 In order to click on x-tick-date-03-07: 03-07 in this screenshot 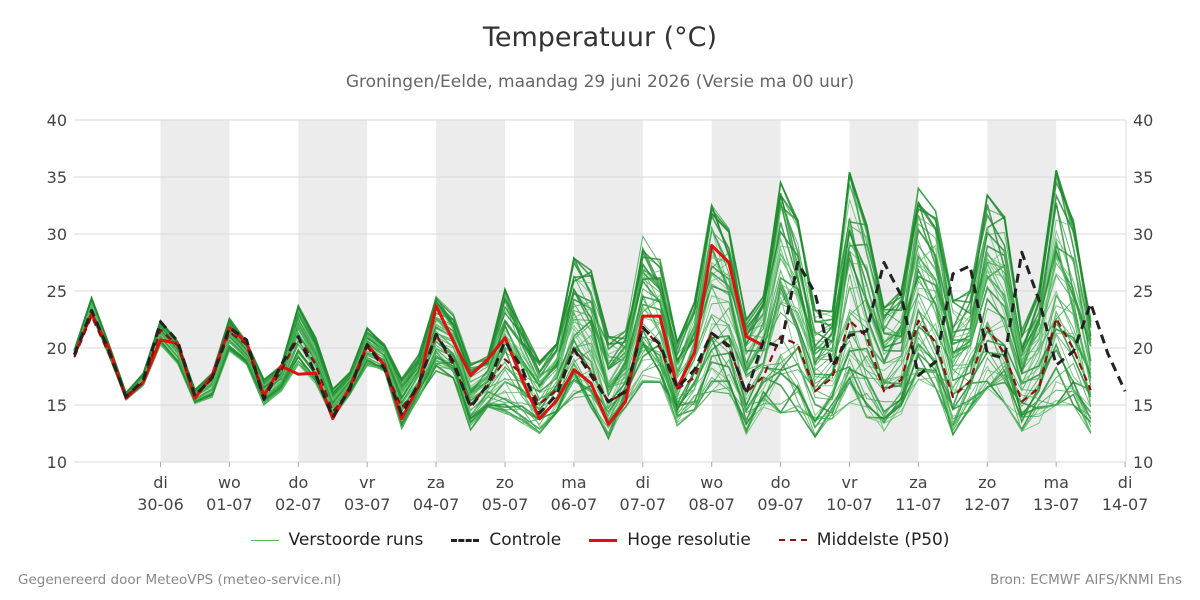, I will do `click(367, 504)`.